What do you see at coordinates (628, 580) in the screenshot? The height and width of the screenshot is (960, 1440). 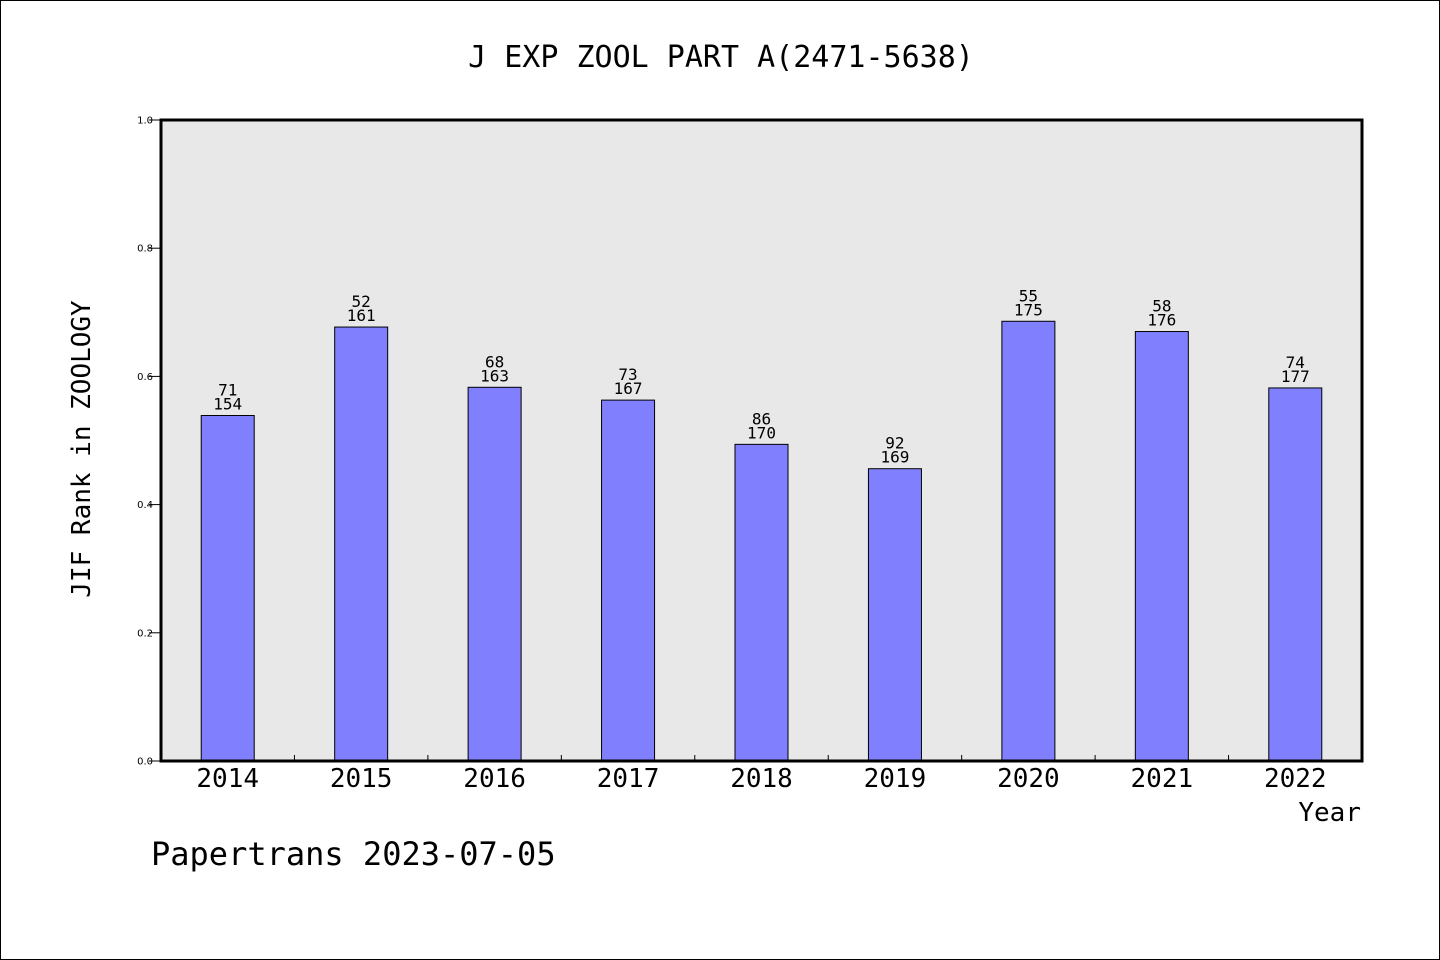 I see `bar-2017` at bounding box center [628, 580].